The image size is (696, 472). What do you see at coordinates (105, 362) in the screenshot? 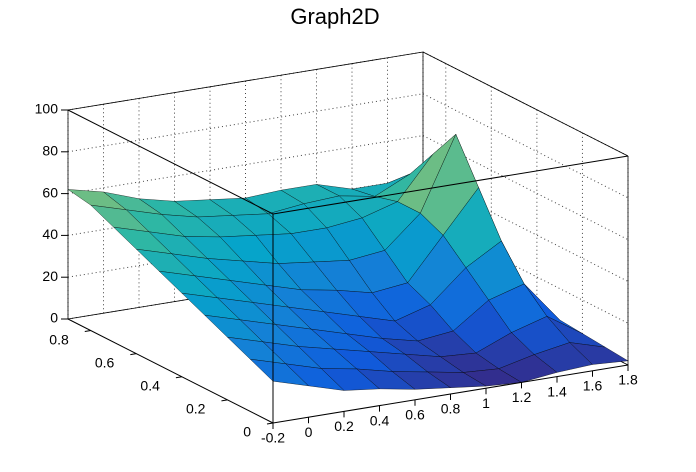
I see `y-tick-label: 0.6` at bounding box center [105, 362].